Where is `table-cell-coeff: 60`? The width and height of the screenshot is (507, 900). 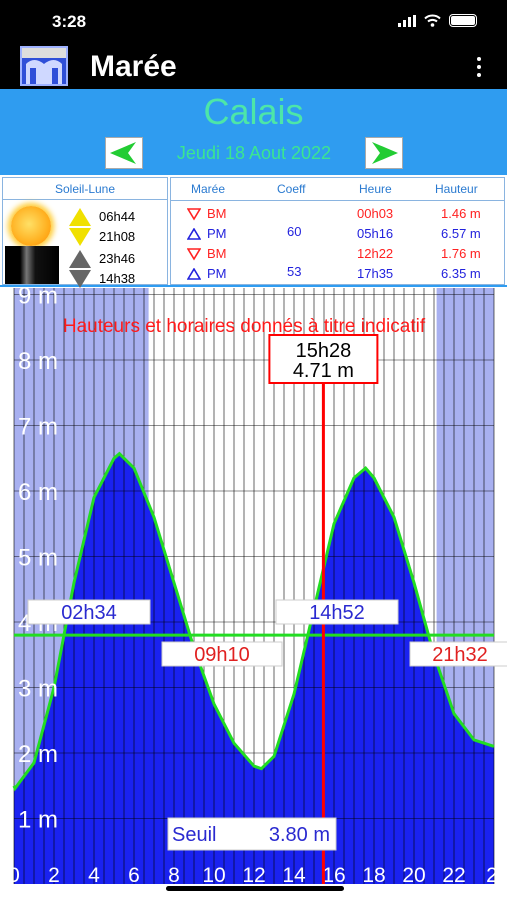 table-cell-coeff: 60 is located at coordinates (294, 231).